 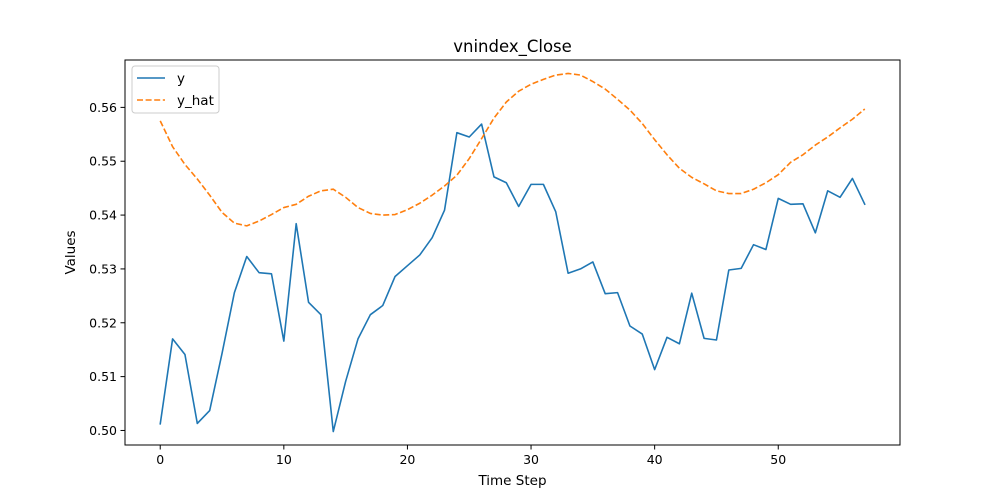 I want to click on legend: y y_hat, so click(x=175, y=89).